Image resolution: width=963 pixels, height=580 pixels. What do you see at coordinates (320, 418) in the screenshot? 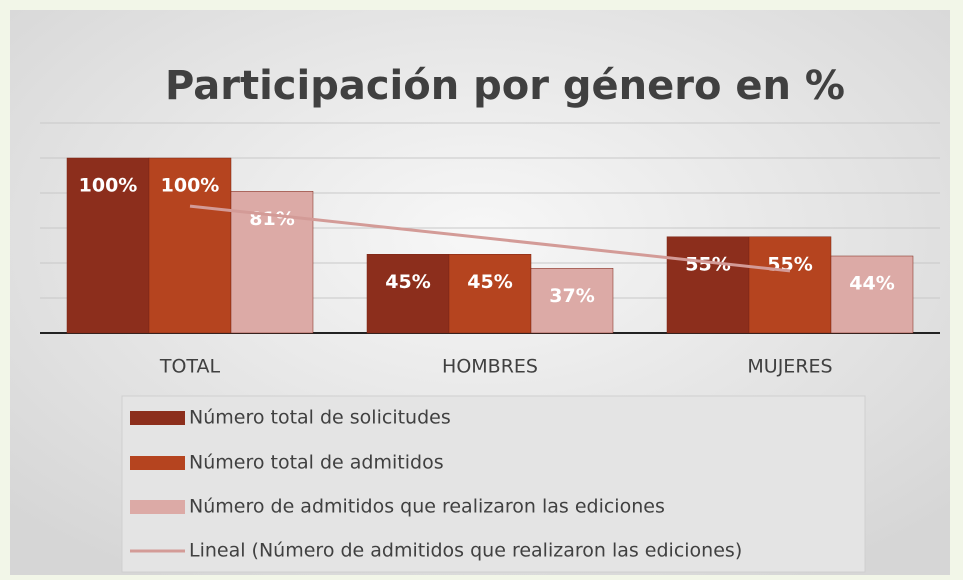
I see `legend-label: Número total de solicitudes` at bounding box center [320, 418].